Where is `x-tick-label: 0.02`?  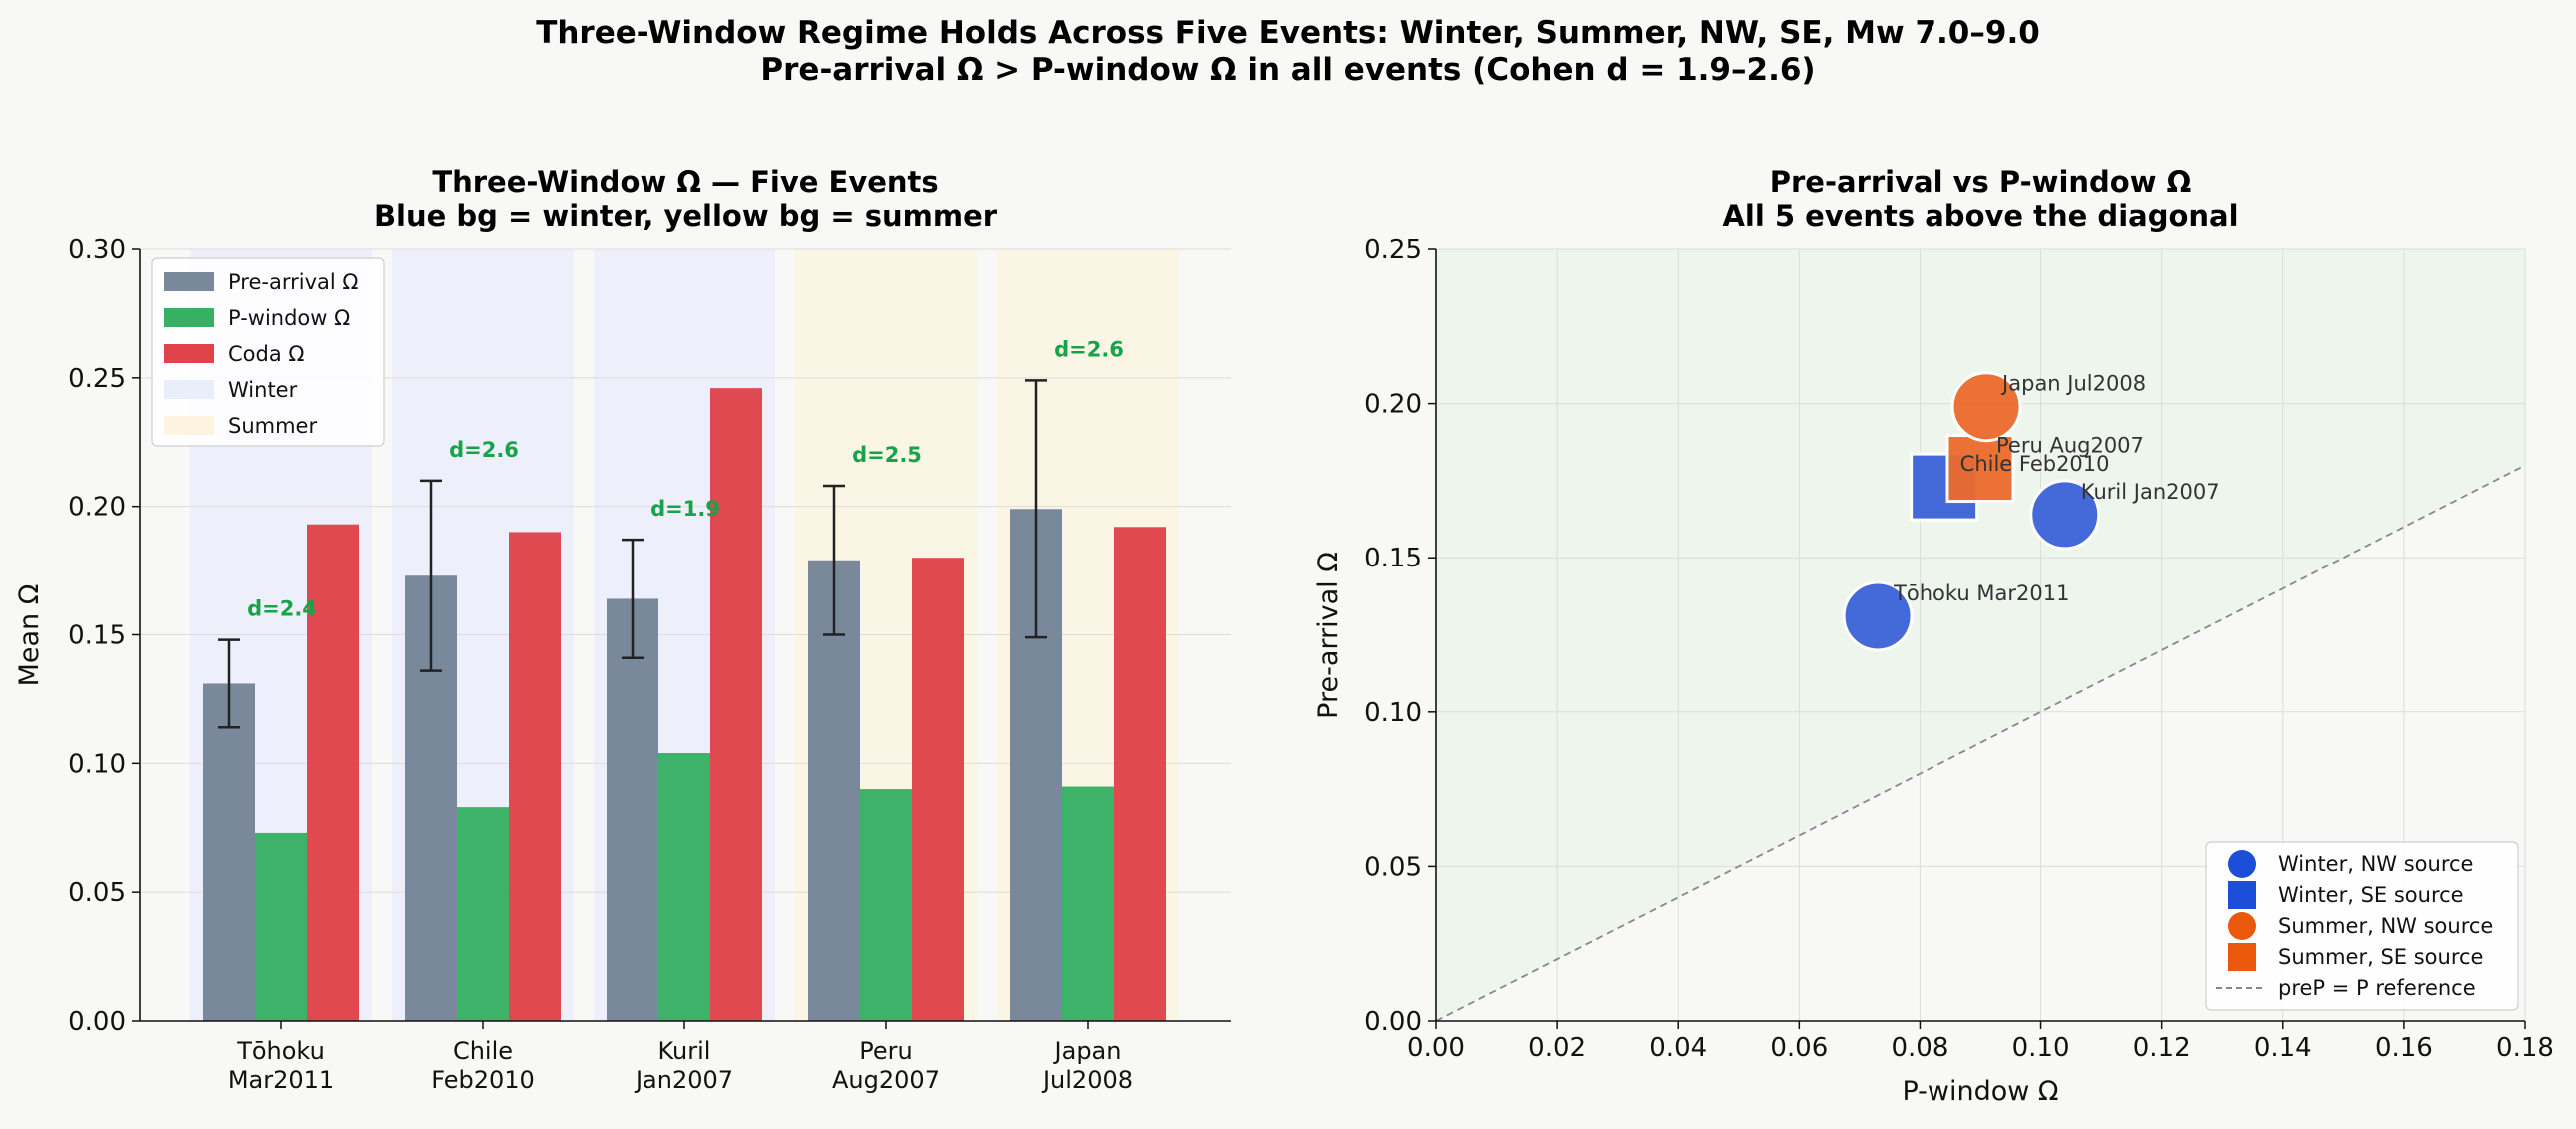
x-tick-label: 0.02 is located at coordinates (1557, 1048).